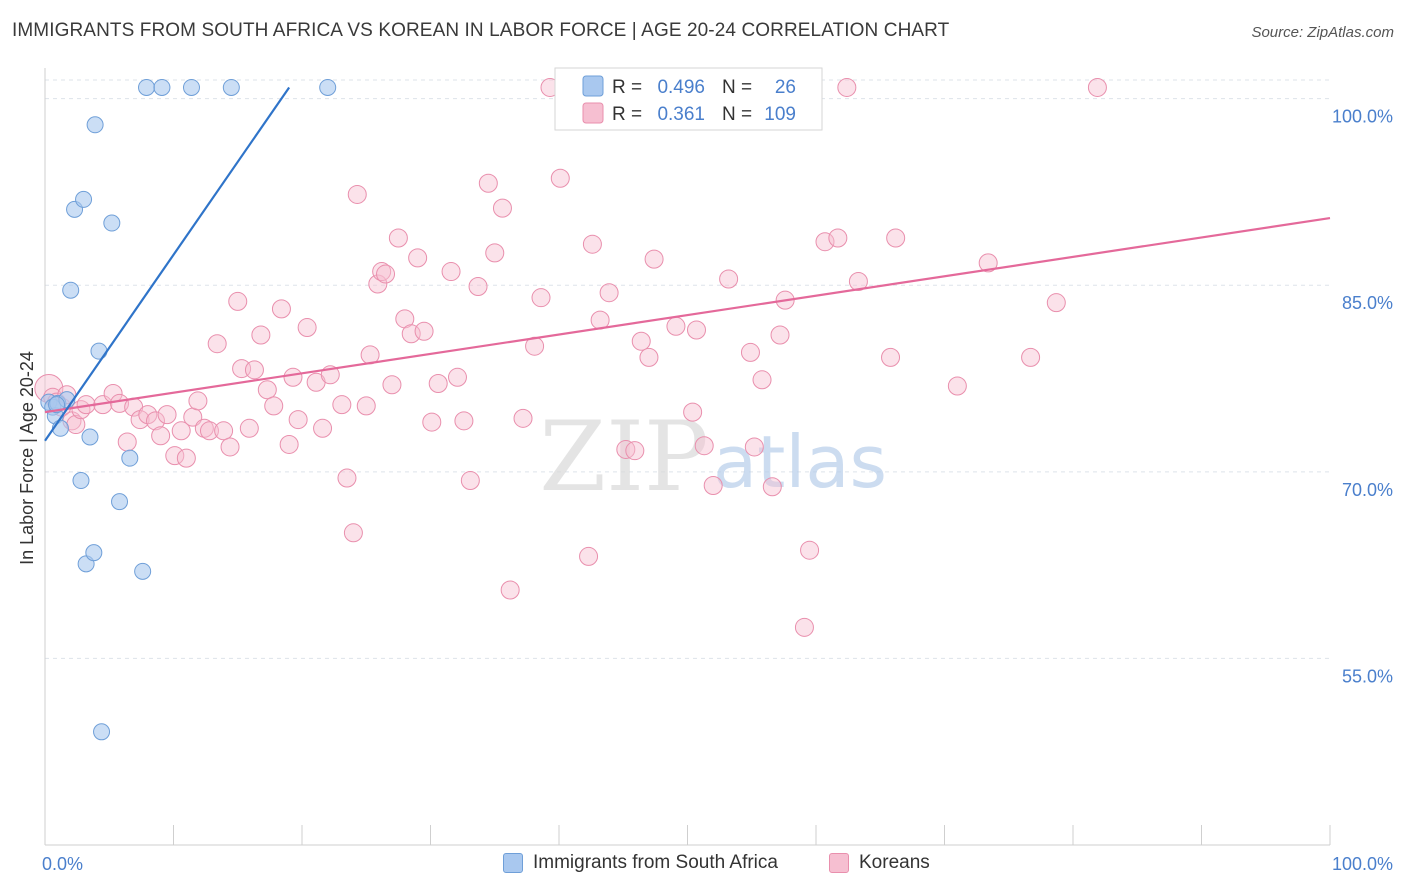 The height and width of the screenshot is (892, 1406). Describe the element at coordinates (627, 114) in the screenshot. I see `stats-legend-pink-r-label: R =` at that location.